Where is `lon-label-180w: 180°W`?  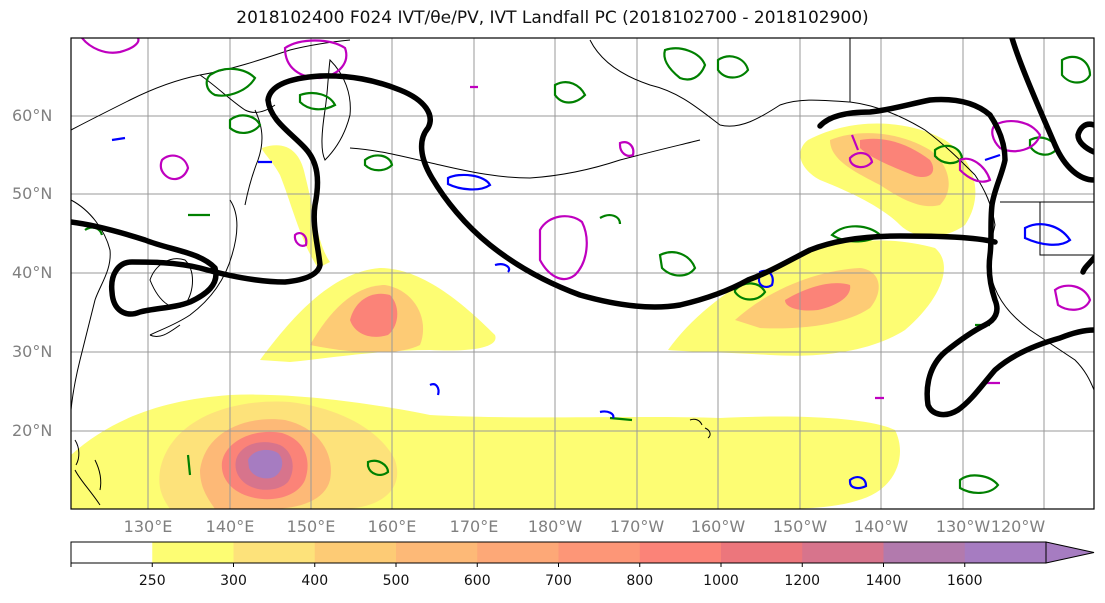 lon-label-180w: 180°W is located at coordinates (555, 526).